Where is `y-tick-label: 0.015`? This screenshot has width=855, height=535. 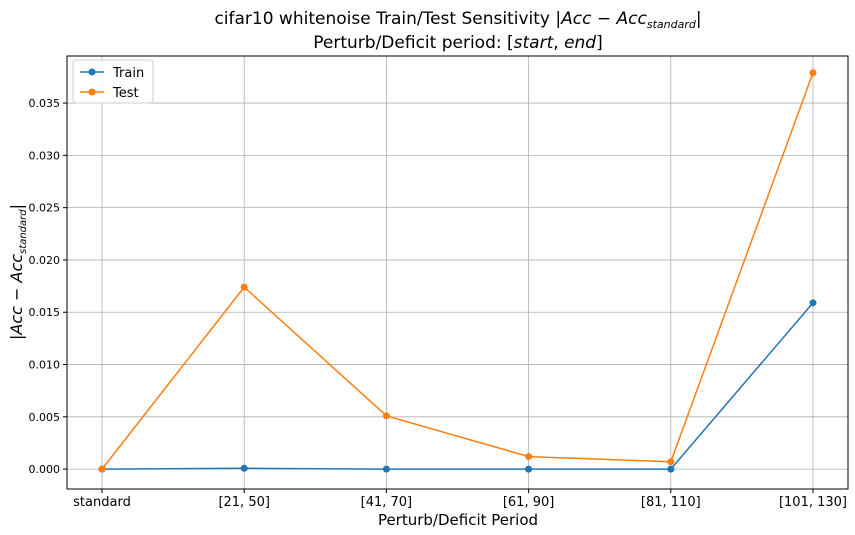 y-tick-label: 0.015 is located at coordinates (45, 312).